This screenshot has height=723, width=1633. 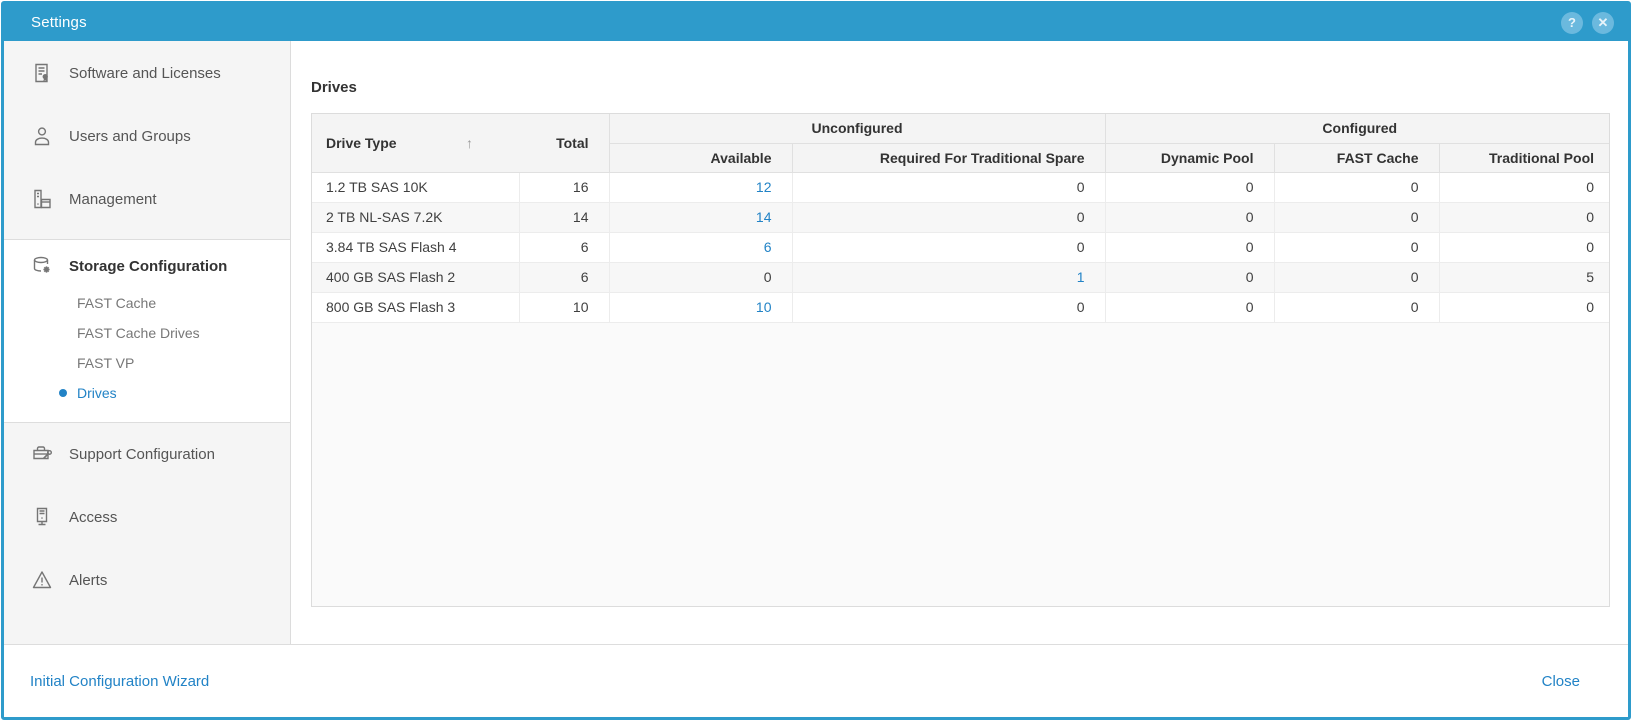 I want to click on sidebar-item-fast-cache-drives: FAST Cache Drives, so click(x=147, y=333).